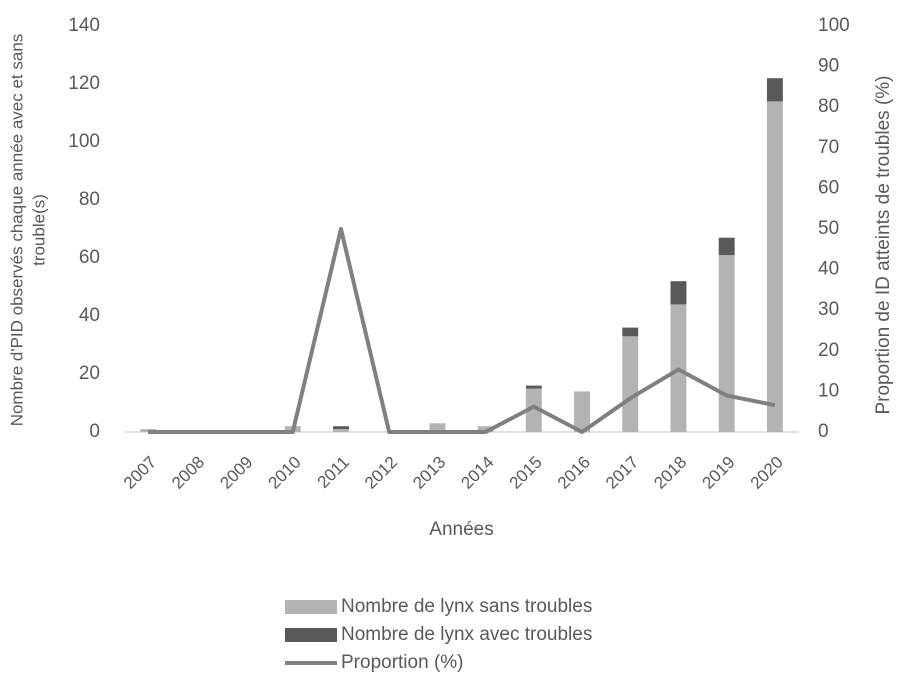 The height and width of the screenshot is (675, 897). Describe the element at coordinates (622, 473) in the screenshot. I see `x-tick-label: 2017` at that location.